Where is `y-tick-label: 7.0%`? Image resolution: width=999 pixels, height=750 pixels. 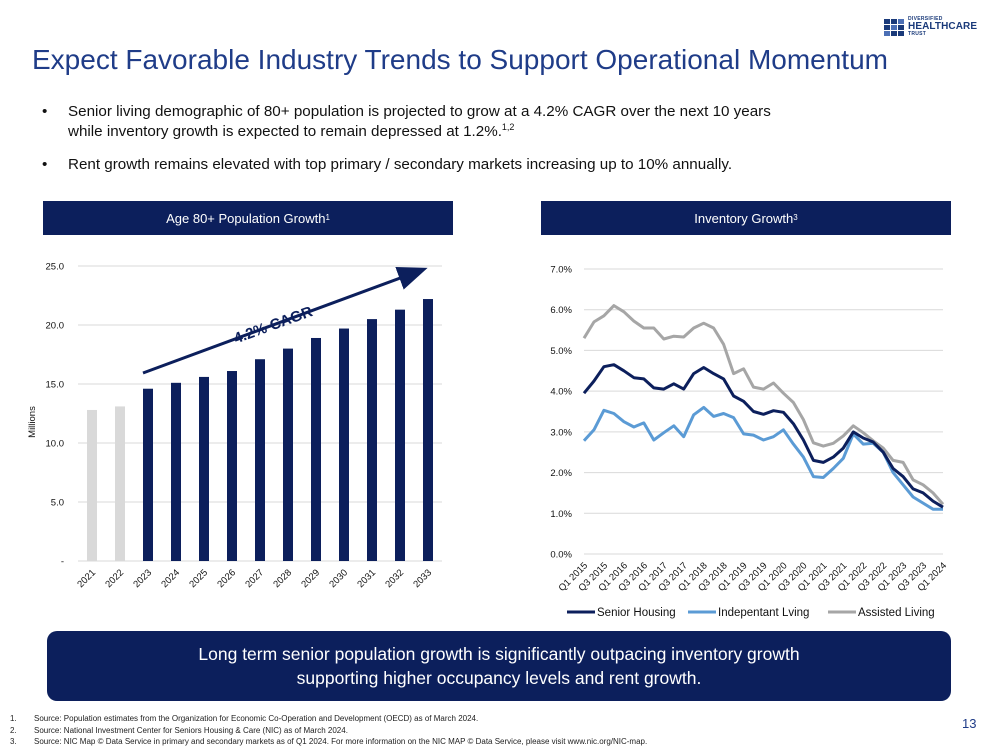 y-tick-label: 7.0% is located at coordinates (561, 270).